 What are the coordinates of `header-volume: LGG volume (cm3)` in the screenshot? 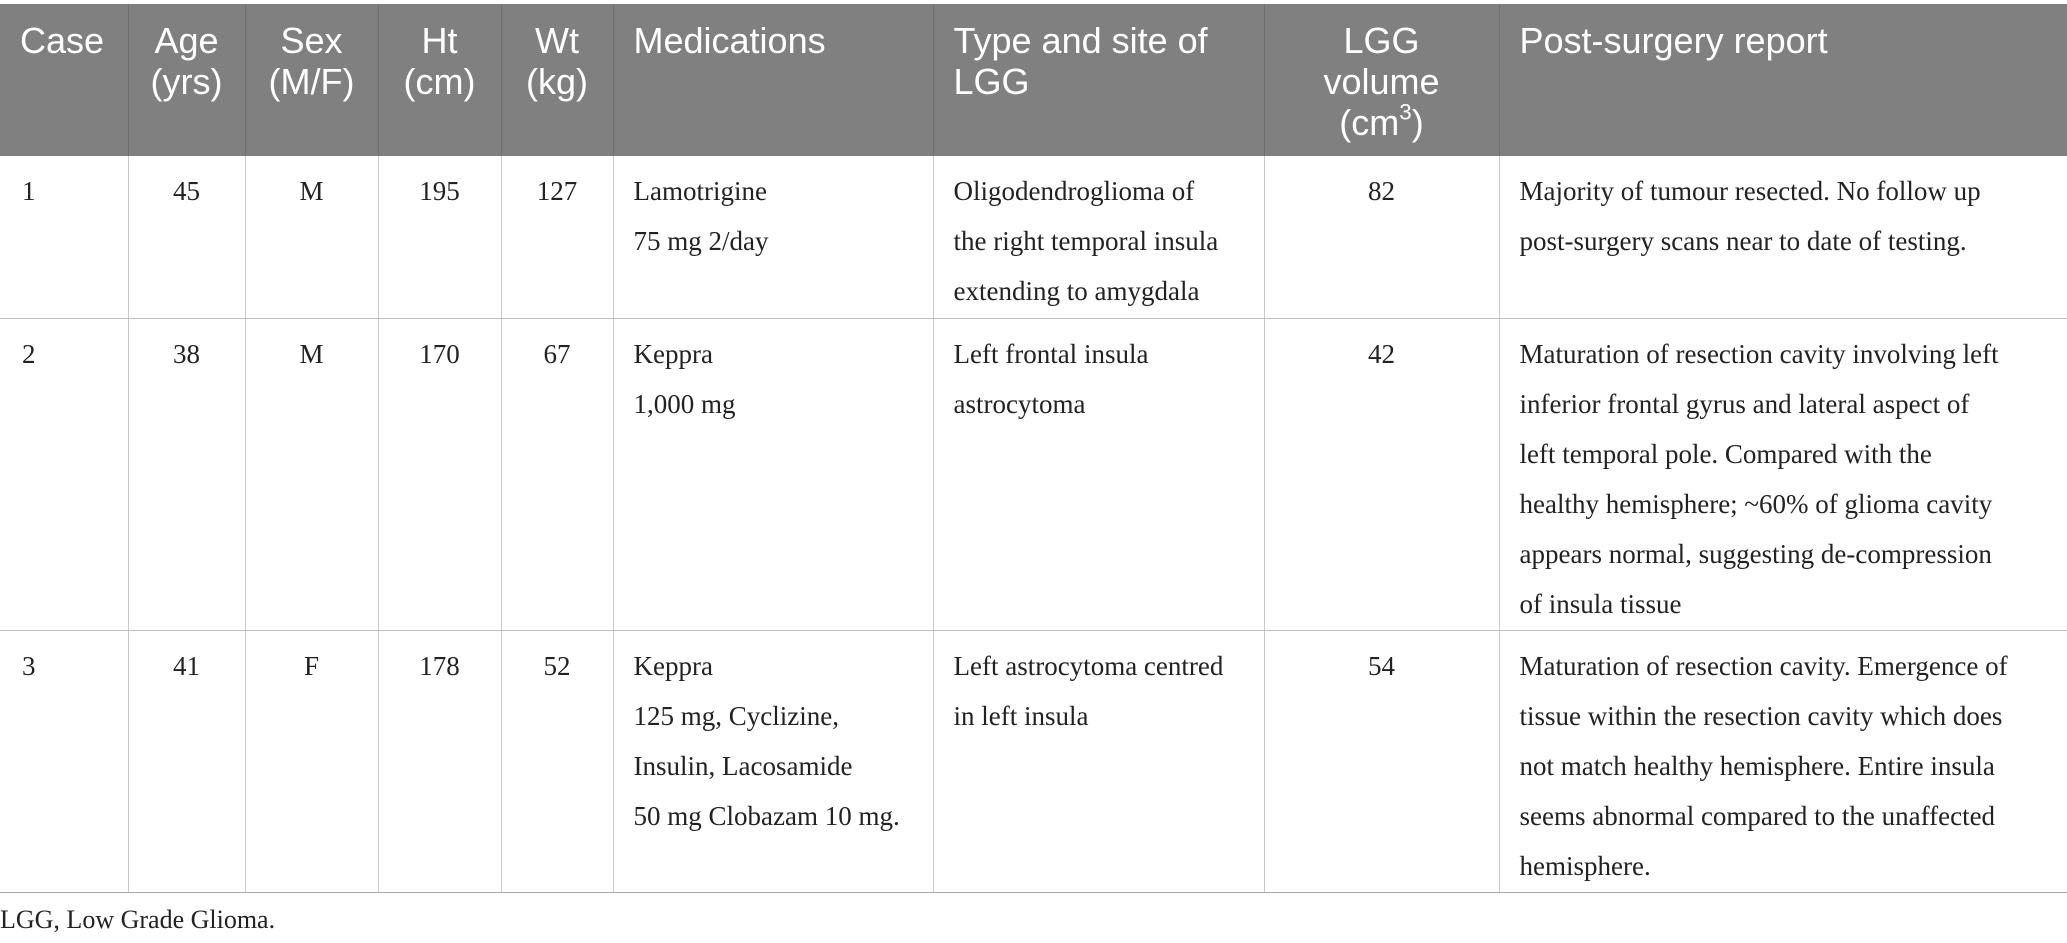 It's located at (1381, 80).